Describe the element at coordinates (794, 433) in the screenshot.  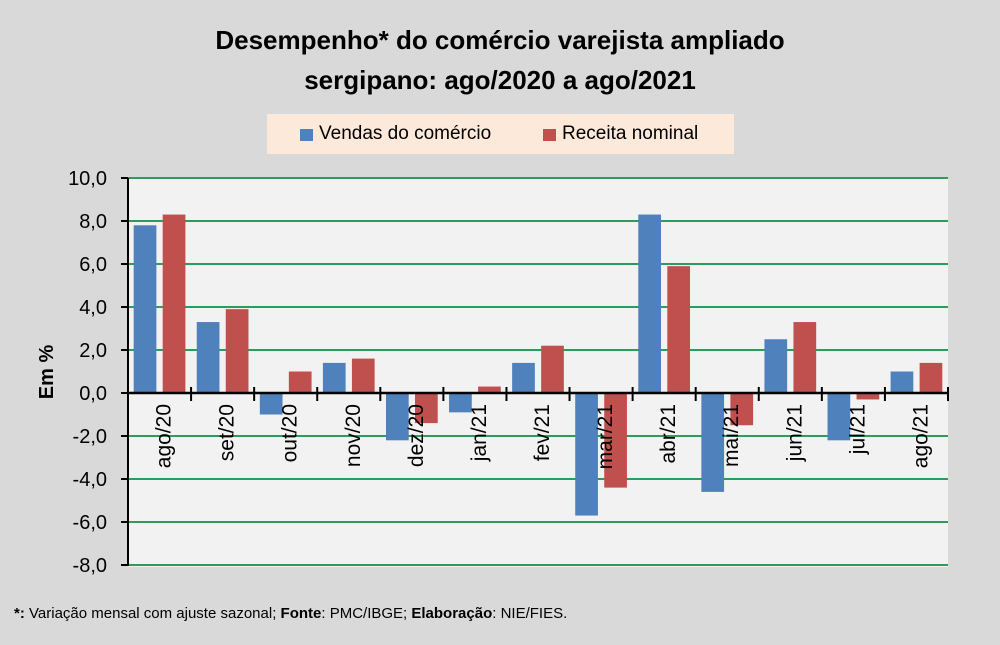
I see `x-tick-label: jun/21` at that location.